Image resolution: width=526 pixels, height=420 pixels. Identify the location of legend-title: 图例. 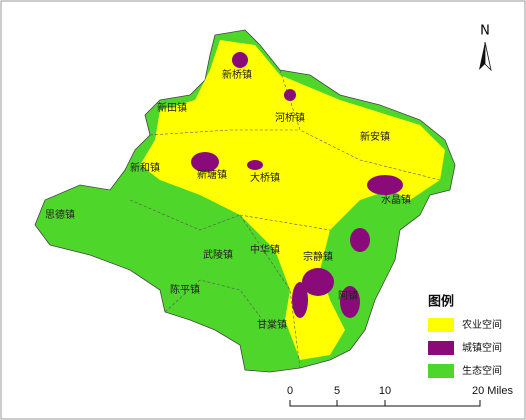
(441, 302).